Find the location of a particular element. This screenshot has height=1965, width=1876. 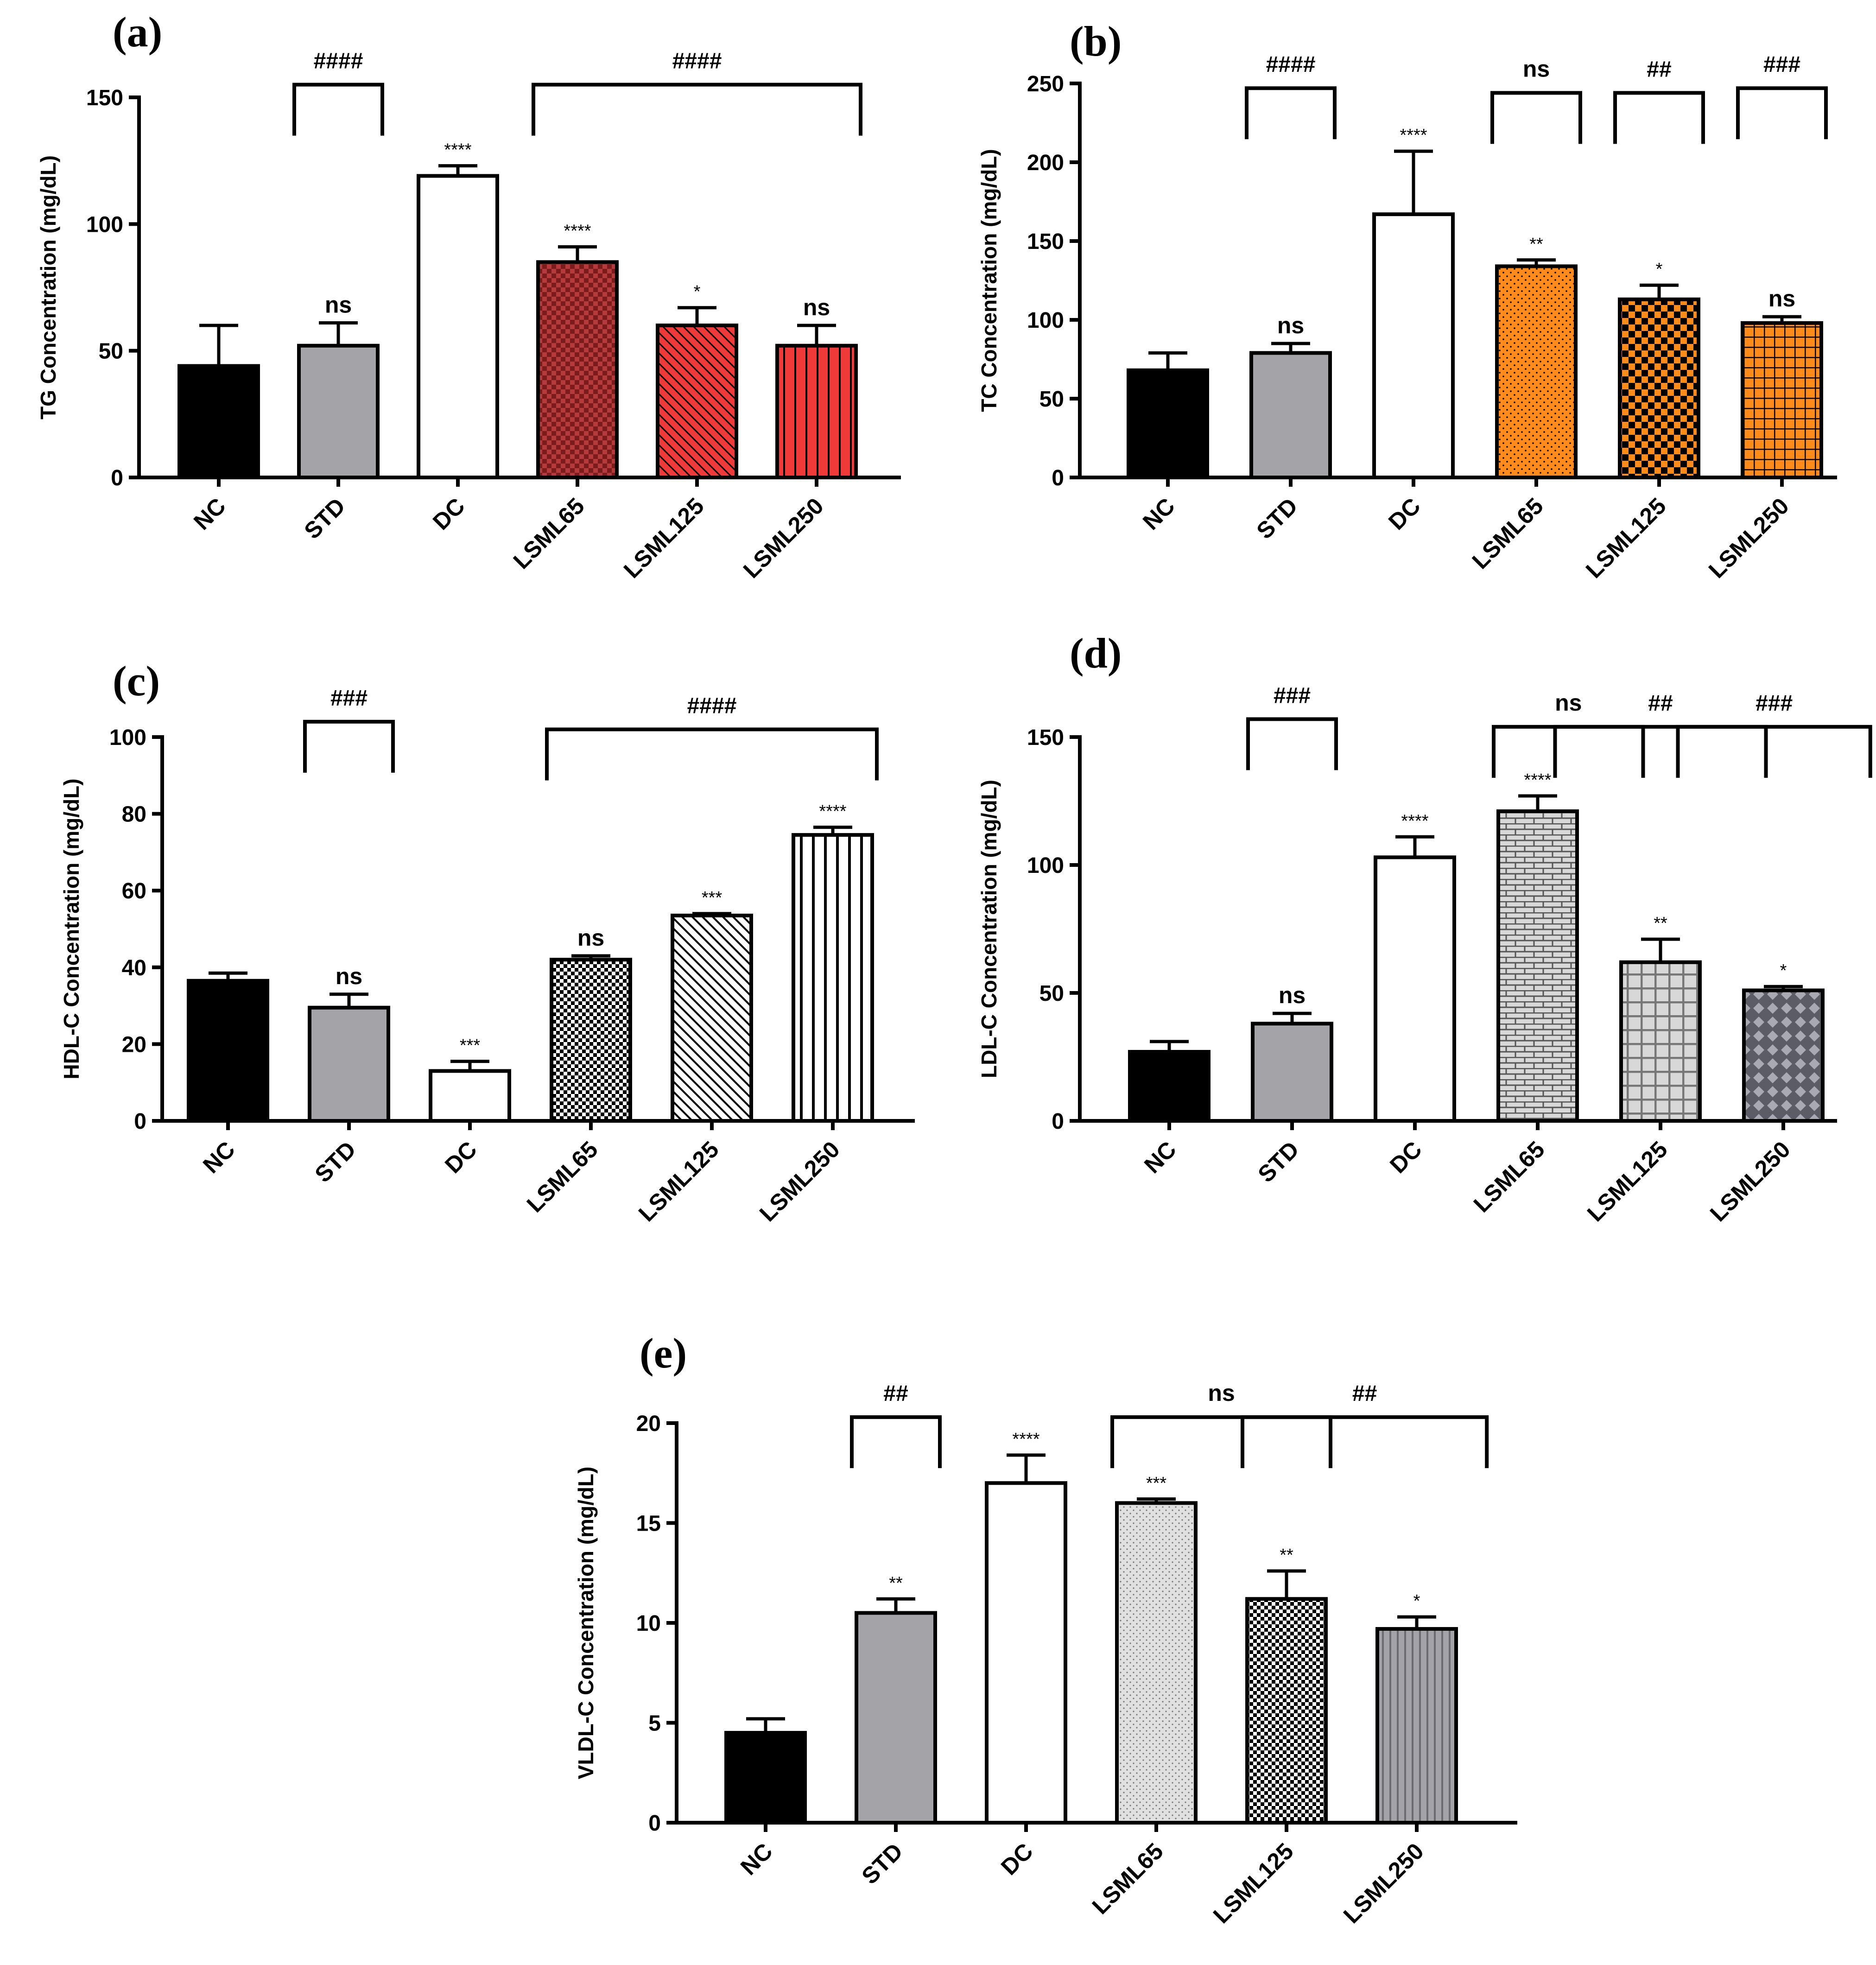

y-tick-label: 150 is located at coordinates (1045, 242).